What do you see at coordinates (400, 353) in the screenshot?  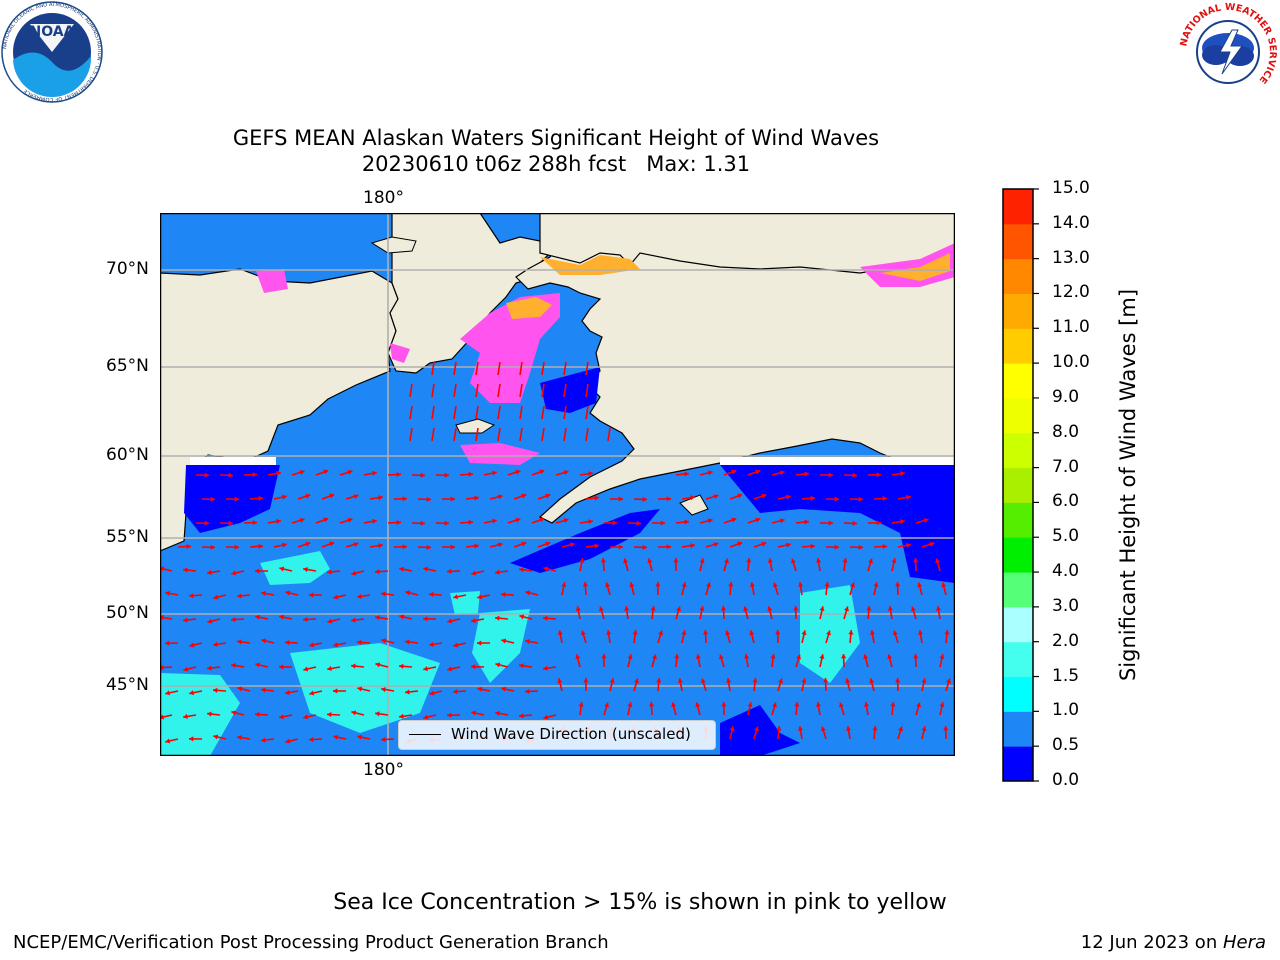 I see `sea-ice-anadyr` at bounding box center [400, 353].